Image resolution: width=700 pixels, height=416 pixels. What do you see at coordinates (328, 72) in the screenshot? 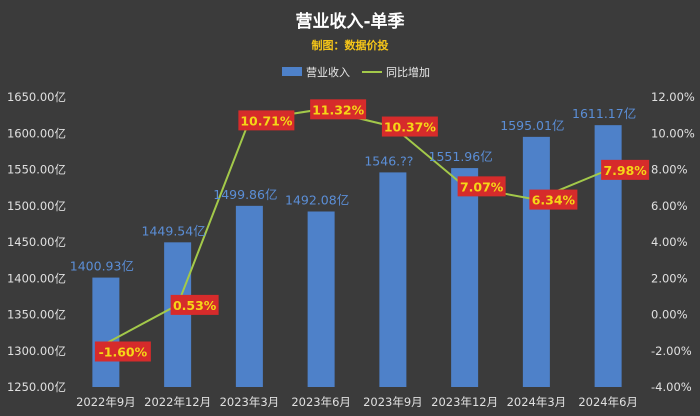
I see `legend-bar-label: 营业收入` at bounding box center [328, 72].